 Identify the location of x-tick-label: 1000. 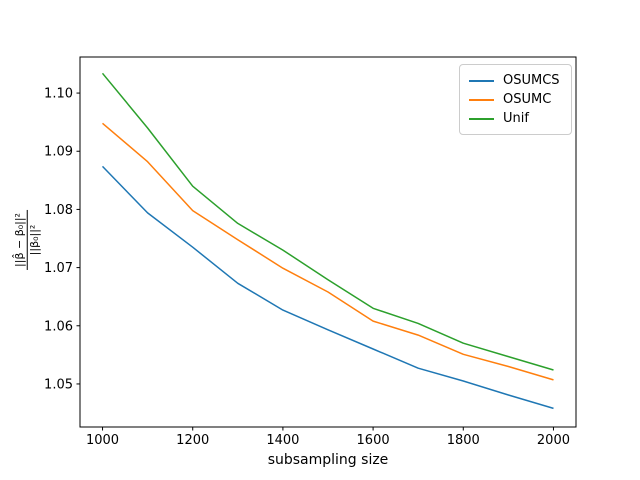
(102, 440).